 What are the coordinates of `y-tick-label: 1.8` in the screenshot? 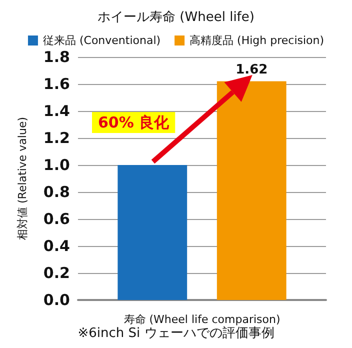 It's located at (56, 57).